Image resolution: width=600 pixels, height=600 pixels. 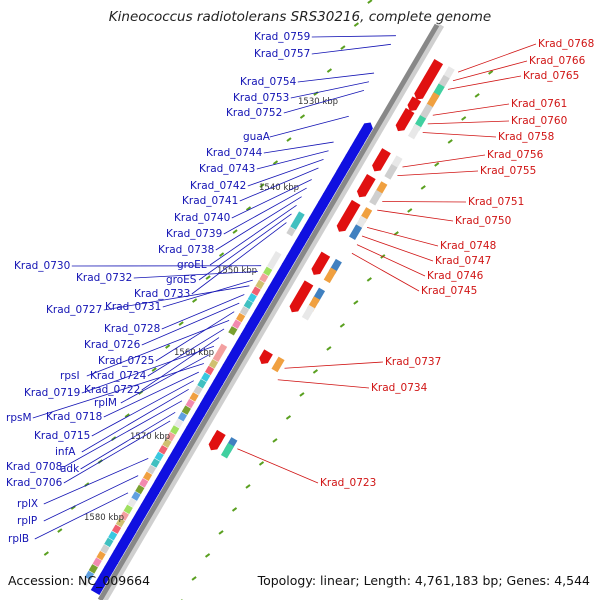 What do you see at coordinates (18, 539) in the screenshot?
I see `forward-gene-label: rplB` at bounding box center [18, 539].